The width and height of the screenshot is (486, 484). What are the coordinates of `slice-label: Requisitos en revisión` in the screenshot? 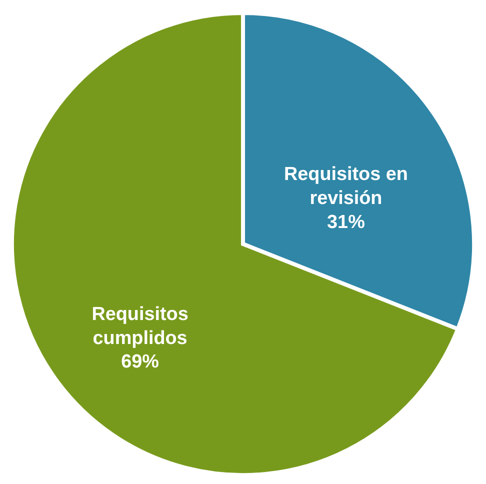 It's located at (346, 186).